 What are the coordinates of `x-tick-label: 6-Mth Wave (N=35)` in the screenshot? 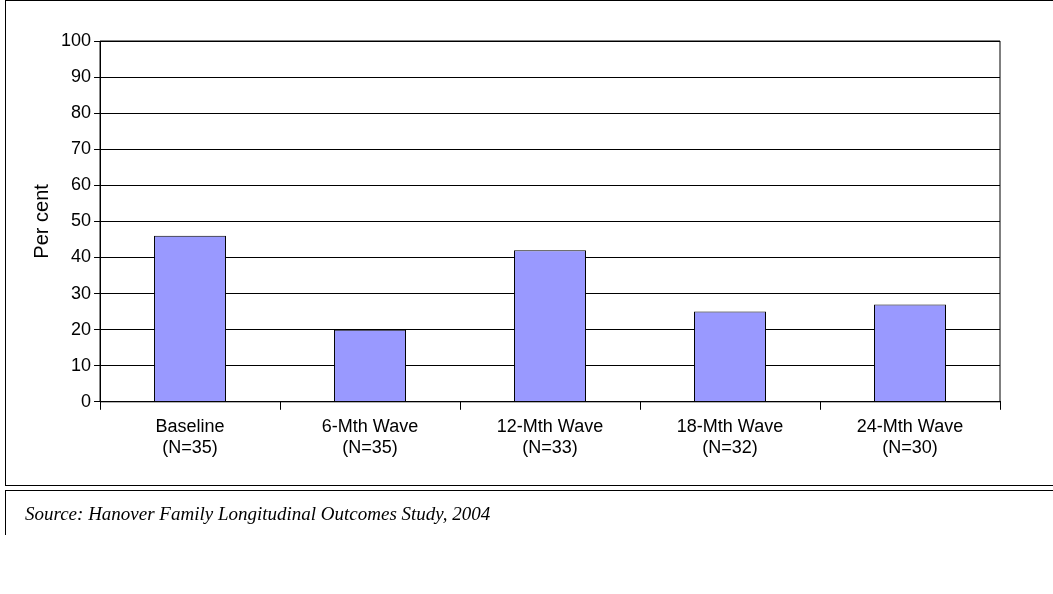 It's located at (370, 436).